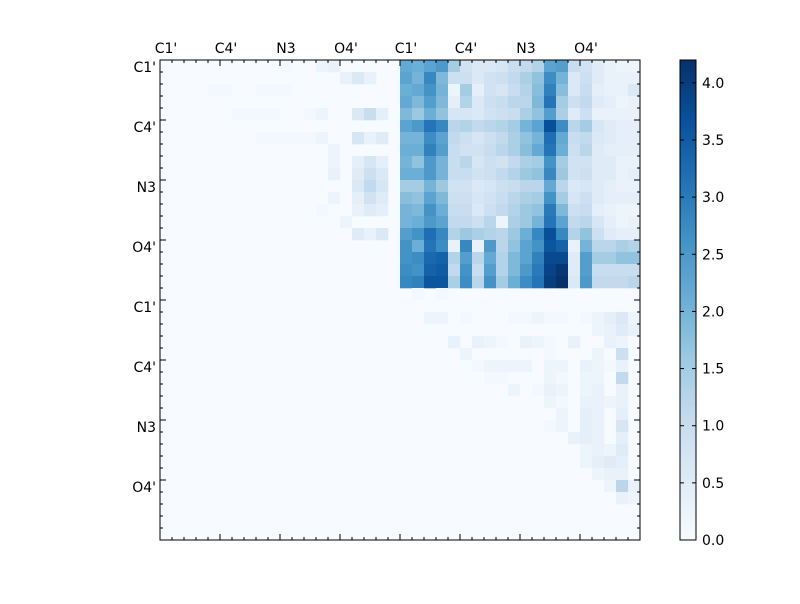 The width and height of the screenshot is (800, 604). I want to click on colorbar-tick-label: 3.0, so click(713, 198).